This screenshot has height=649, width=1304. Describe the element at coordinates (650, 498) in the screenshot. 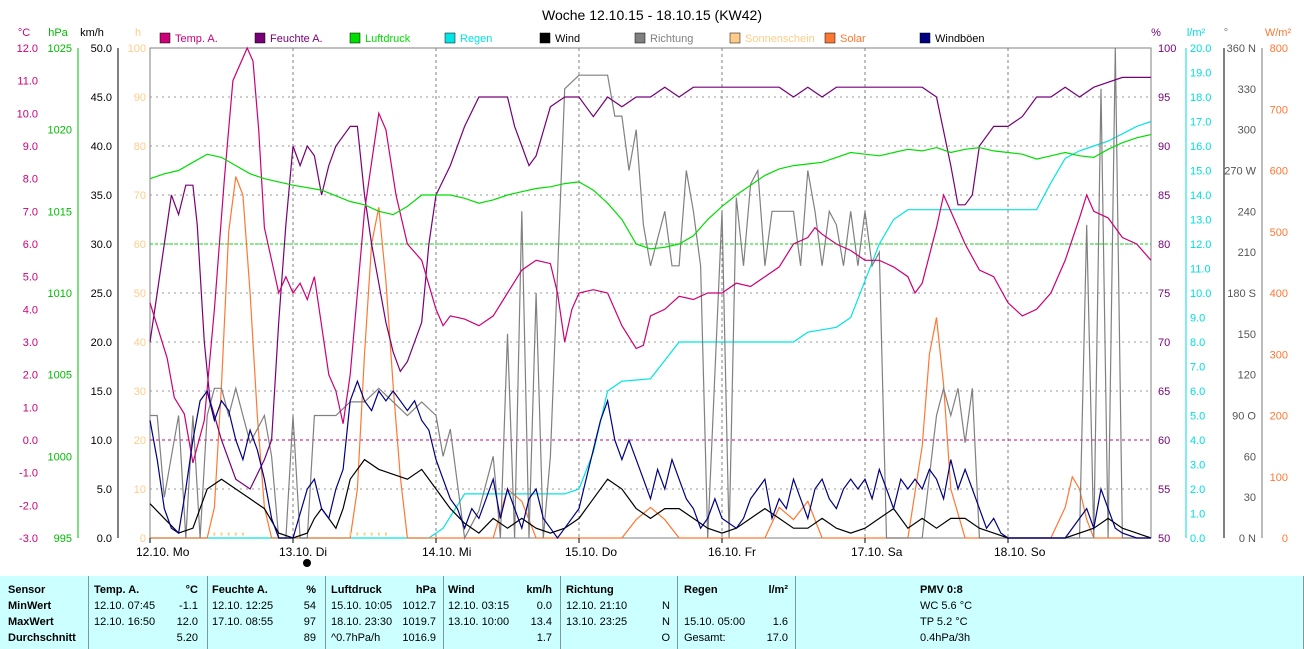

I see `series-wind` at that location.